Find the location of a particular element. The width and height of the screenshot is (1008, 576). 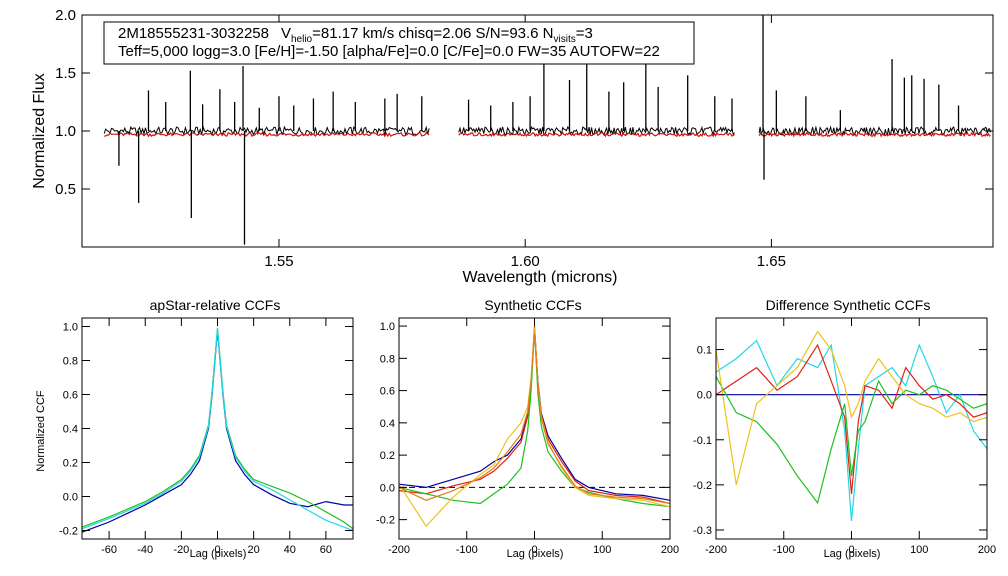

ccf-series-synth-e is located at coordinates (534, 417).